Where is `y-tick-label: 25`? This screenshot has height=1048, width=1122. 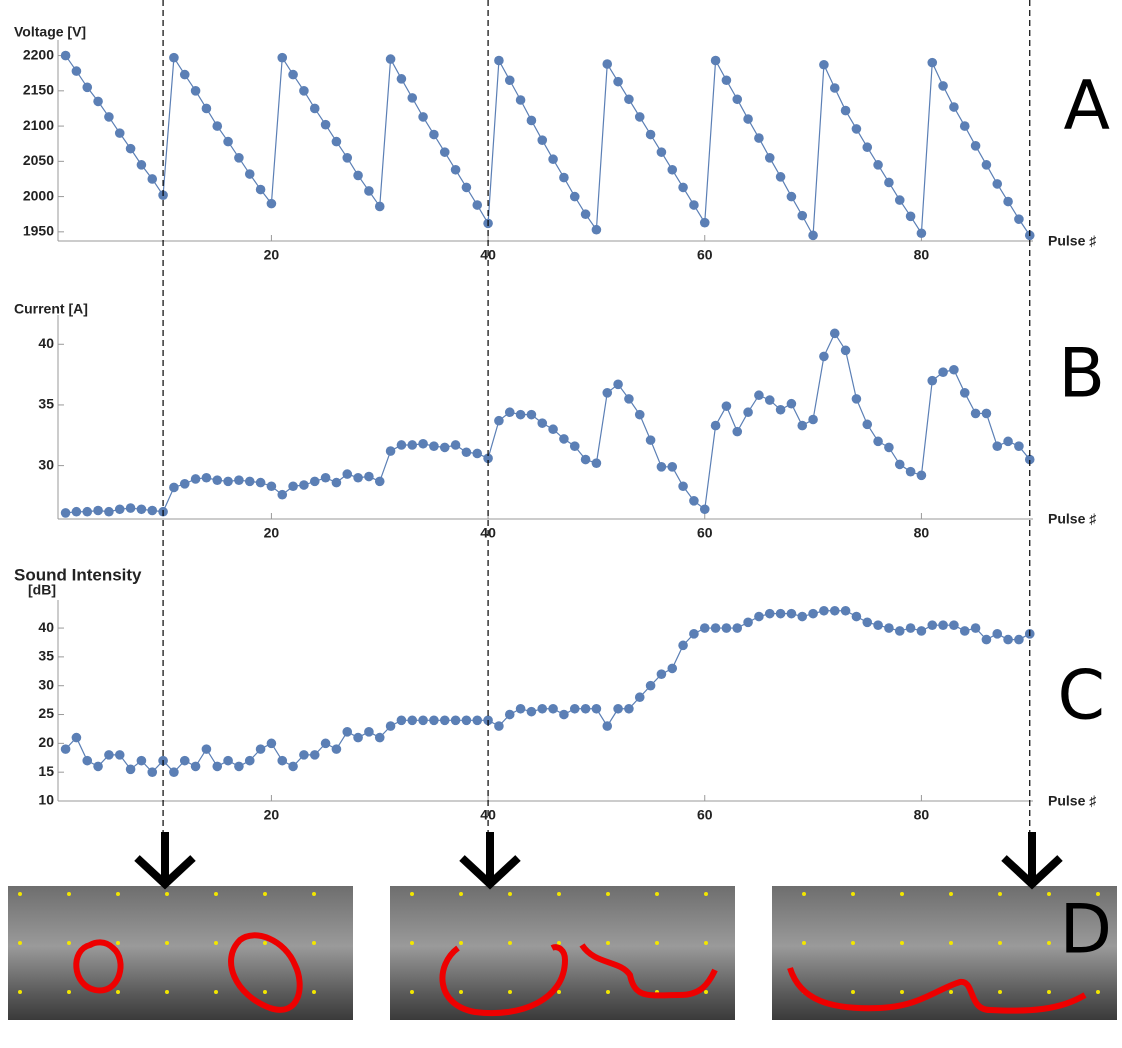 y-tick-label: 25 is located at coordinates (46, 713).